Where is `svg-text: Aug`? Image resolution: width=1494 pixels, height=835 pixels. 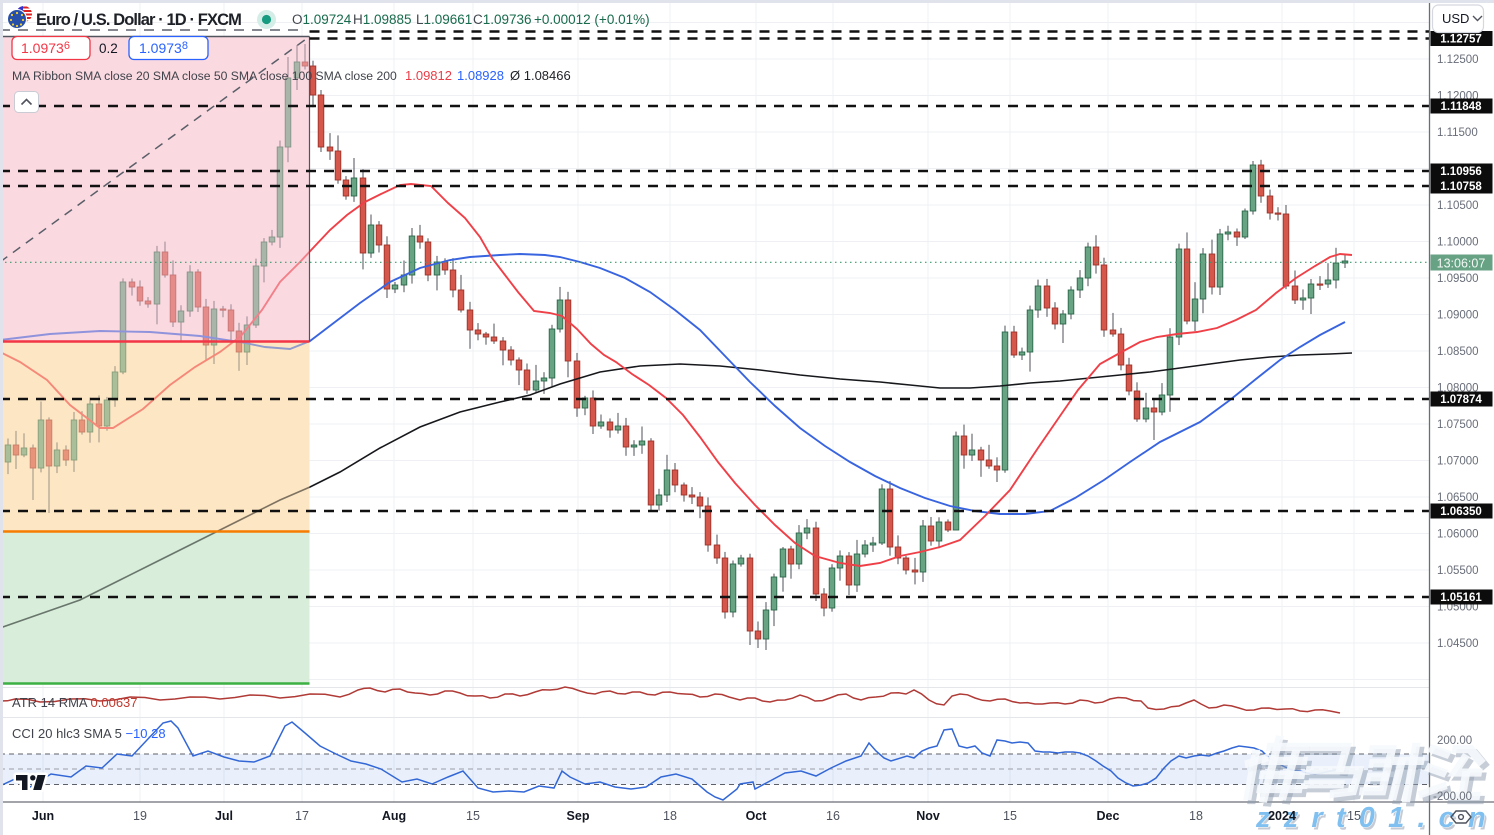 svg-text: Aug is located at coordinates (394, 816).